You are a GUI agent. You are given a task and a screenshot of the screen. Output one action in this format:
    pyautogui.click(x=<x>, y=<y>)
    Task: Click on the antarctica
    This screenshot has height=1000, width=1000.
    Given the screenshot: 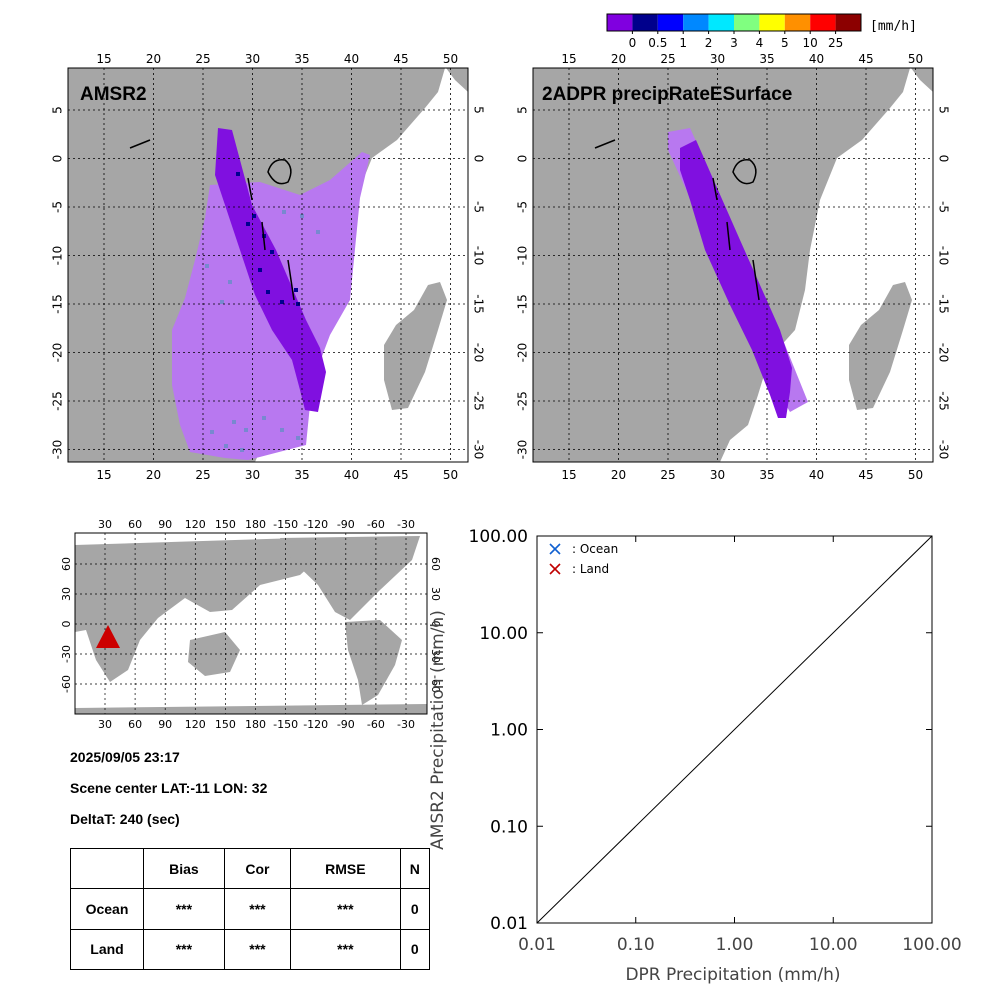 What is the action you would take?
    pyautogui.click(x=251, y=709)
    